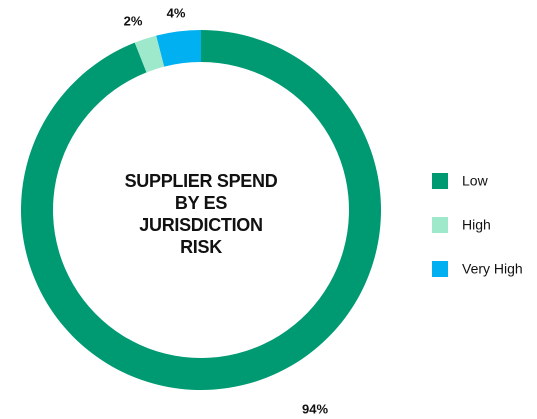 This screenshot has height=419, width=537. What do you see at coordinates (133, 20) in the screenshot?
I see `data-label: 2%` at bounding box center [133, 20].